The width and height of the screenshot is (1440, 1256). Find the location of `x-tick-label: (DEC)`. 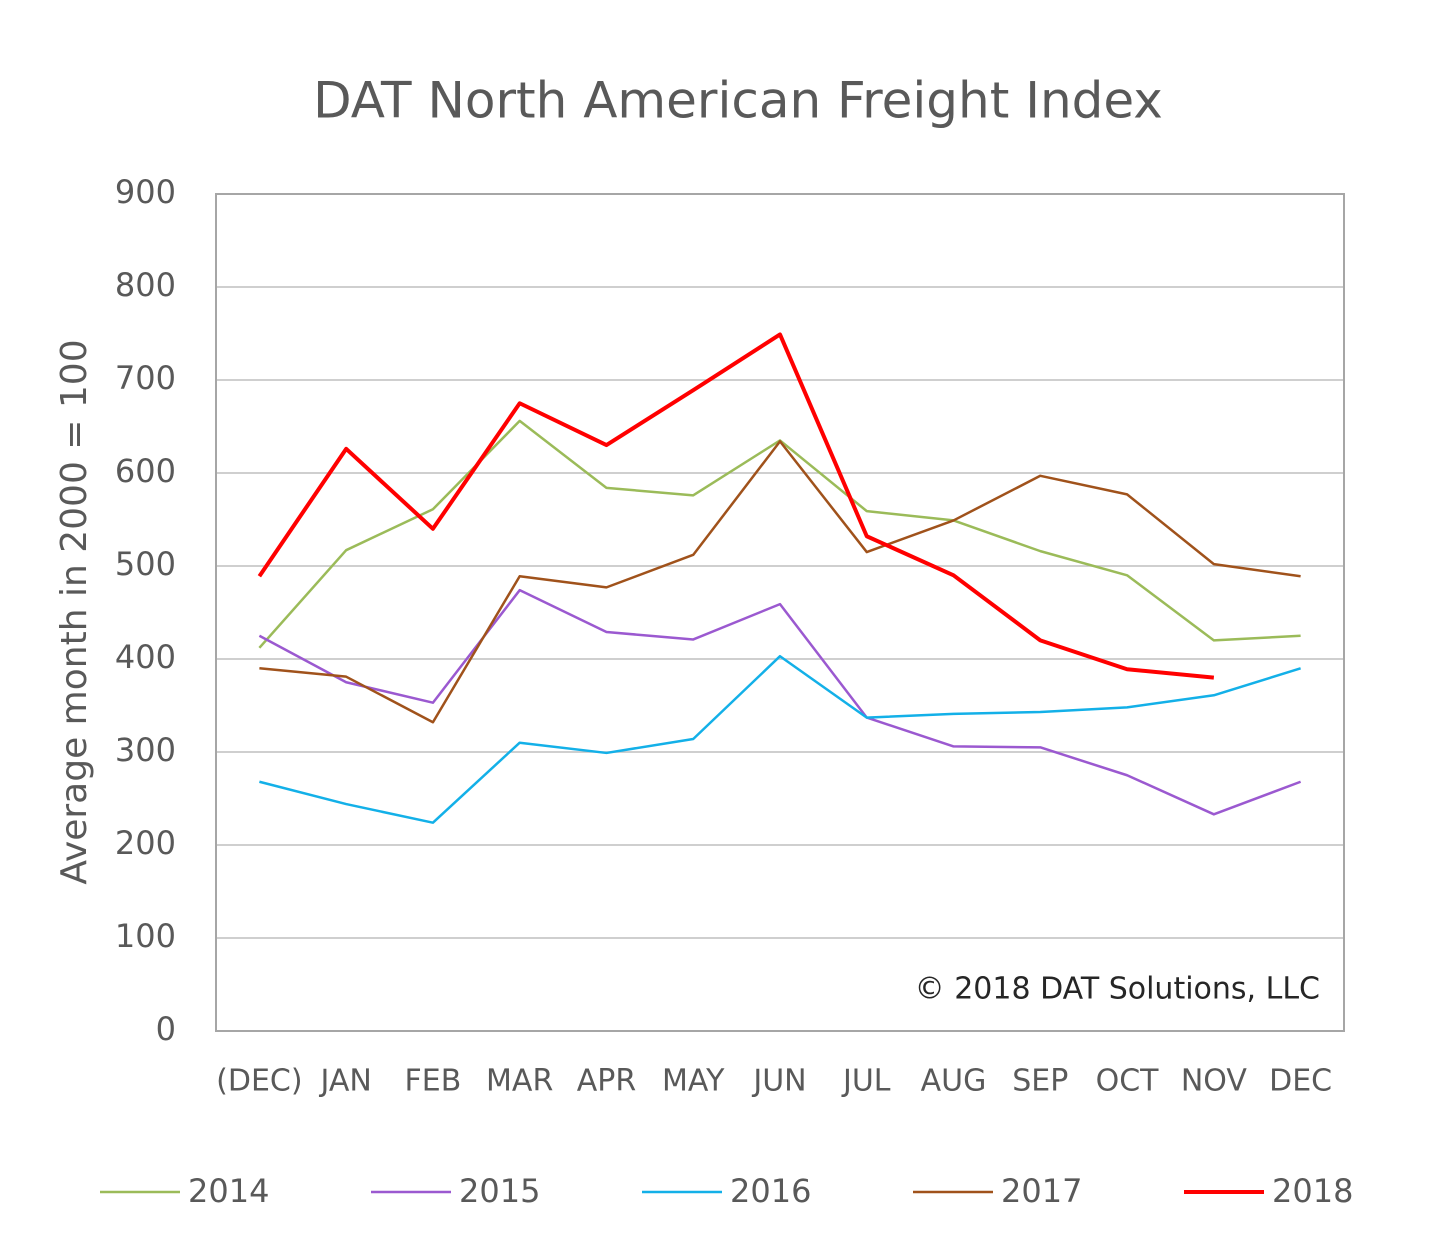

x-tick-label: (DEC) is located at coordinates (259, 1081).